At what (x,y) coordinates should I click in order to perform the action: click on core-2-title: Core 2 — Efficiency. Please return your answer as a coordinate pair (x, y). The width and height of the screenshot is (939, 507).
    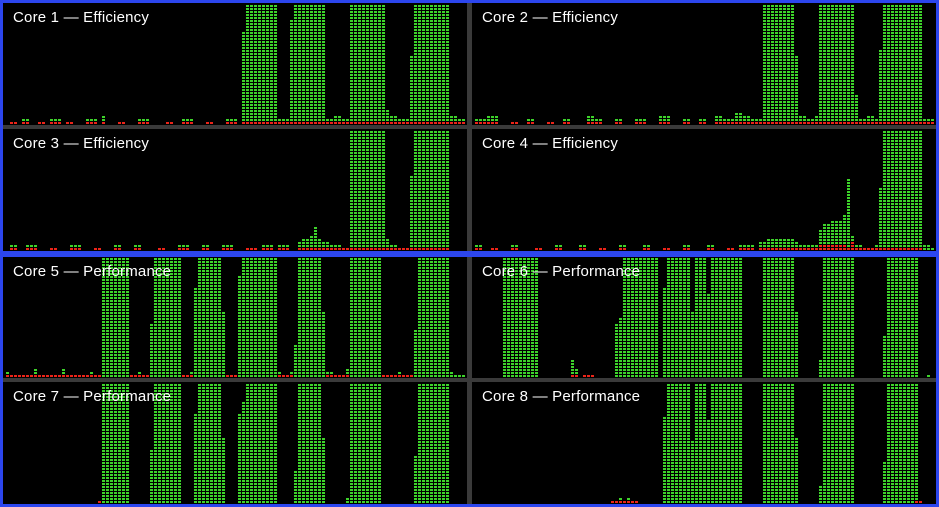
    Looking at the image, I should click on (550, 17).